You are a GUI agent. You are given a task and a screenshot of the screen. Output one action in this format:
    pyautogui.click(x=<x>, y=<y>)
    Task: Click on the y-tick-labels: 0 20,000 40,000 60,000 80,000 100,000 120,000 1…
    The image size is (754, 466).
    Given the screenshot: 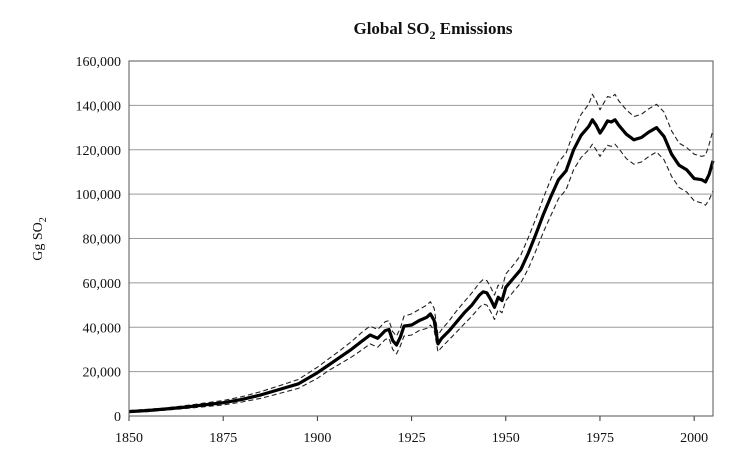 What is the action you would take?
    pyautogui.click(x=99, y=240)
    